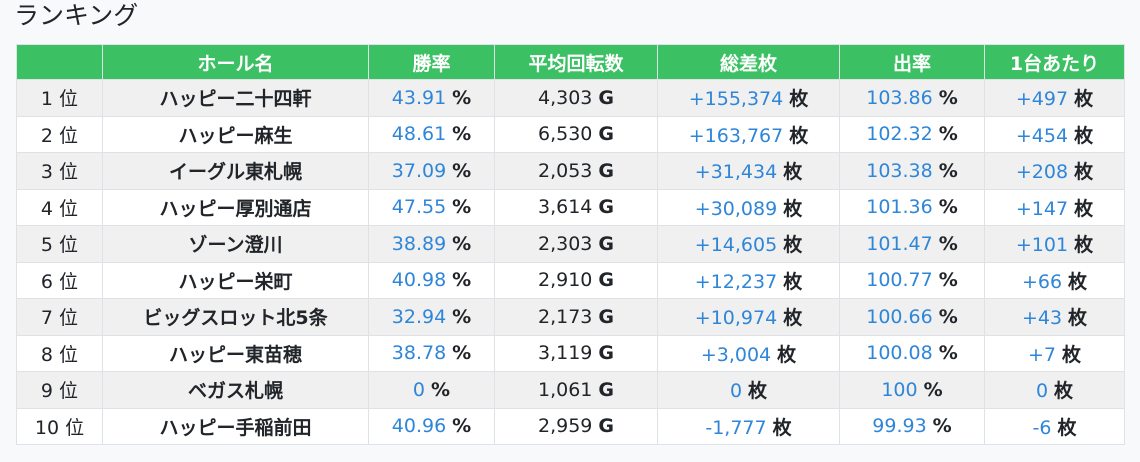  What do you see at coordinates (748, 244) in the screenshot?
I see `total-diff-cell: +14,605 枚` at bounding box center [748, 244].